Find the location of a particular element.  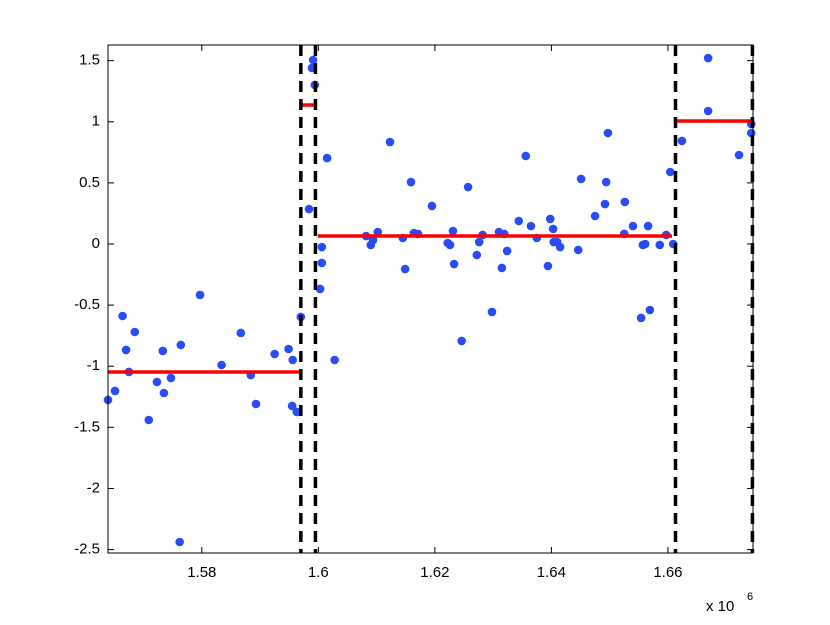

x-scale-label: x 10 is located at coordinates (720, 606).